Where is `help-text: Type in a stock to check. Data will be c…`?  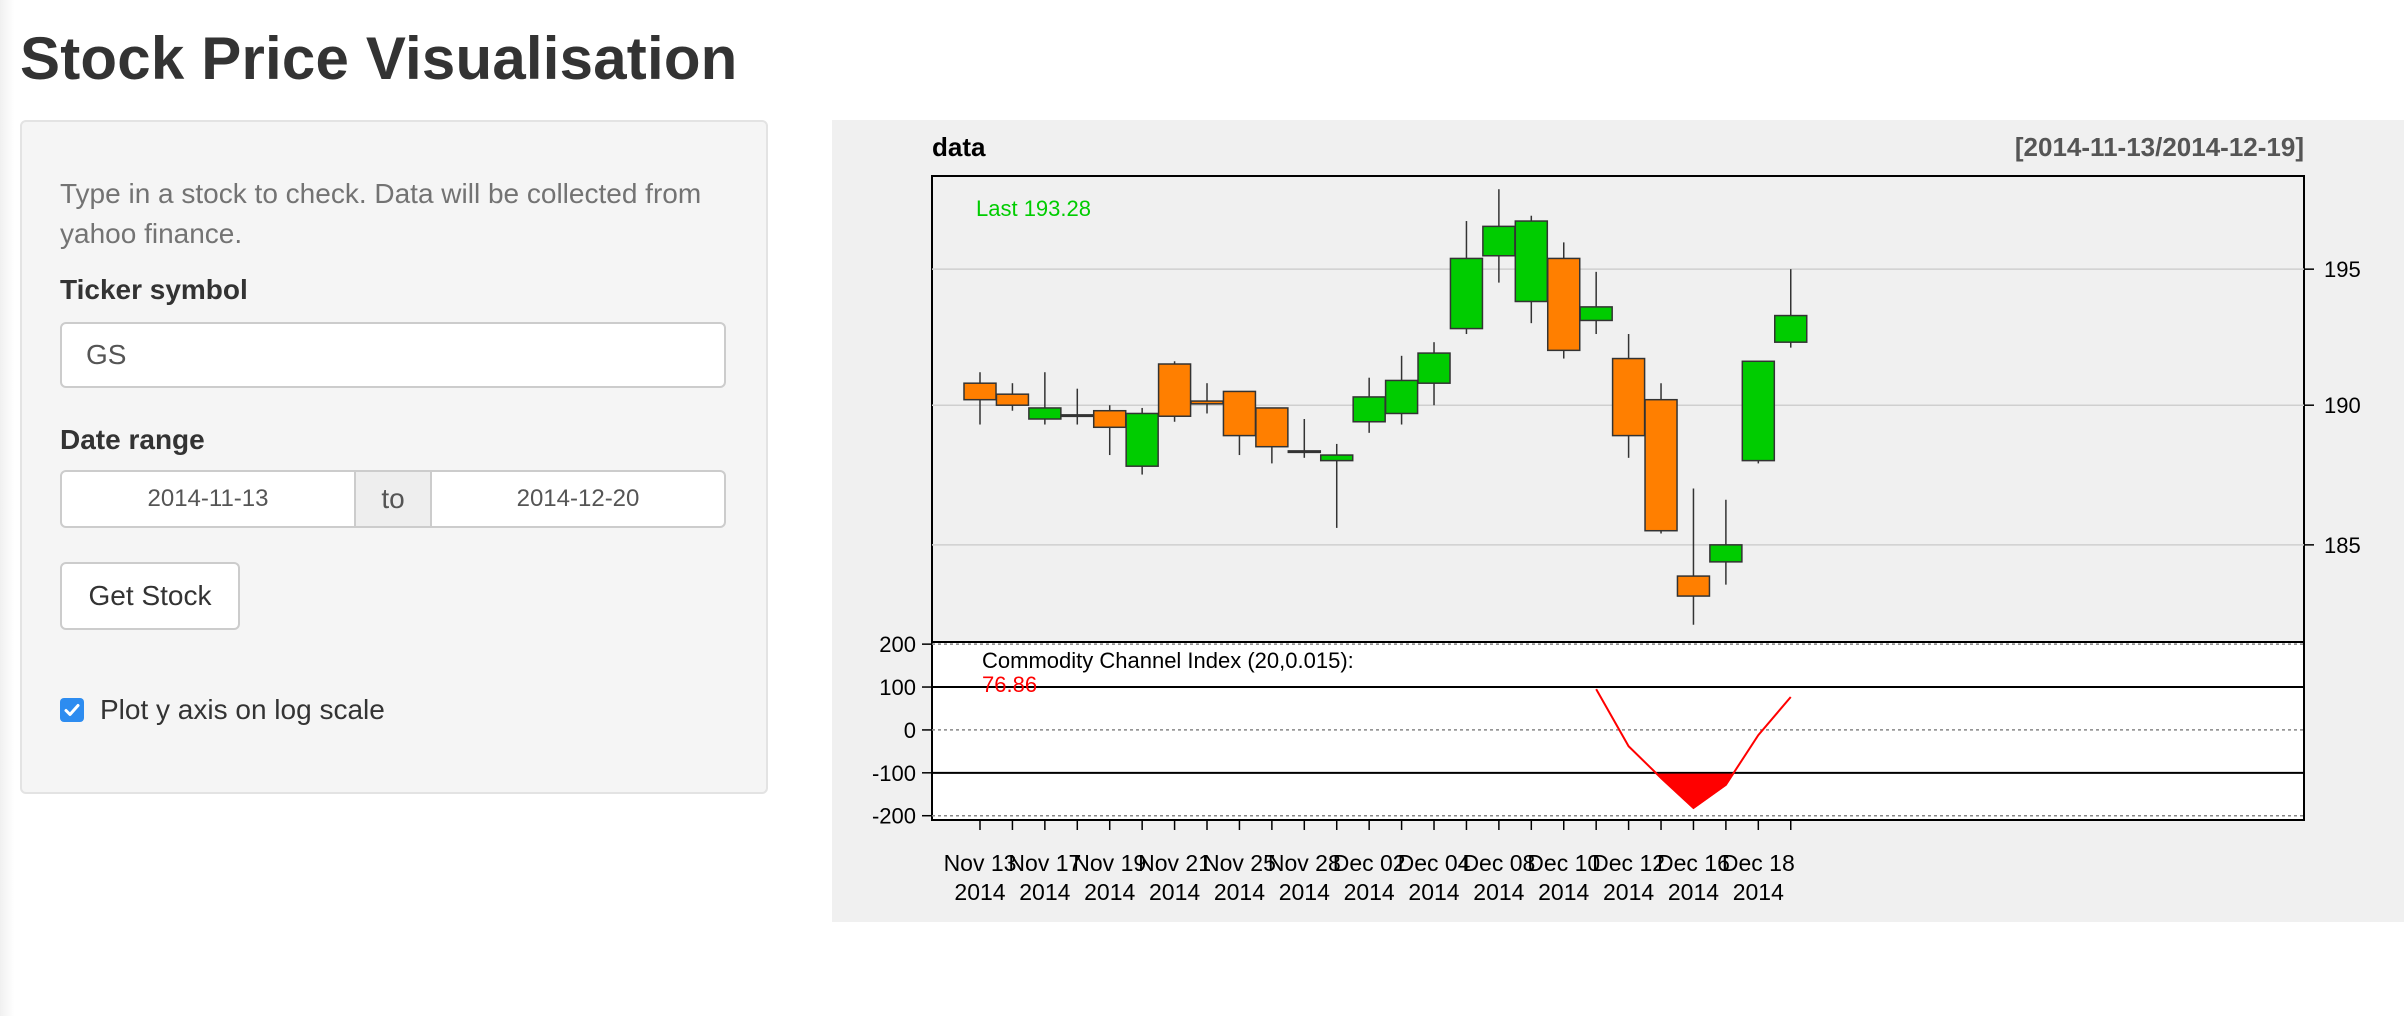 help-text: Type in a stock to check. Data will be c… is located at coordinates (381, 213).